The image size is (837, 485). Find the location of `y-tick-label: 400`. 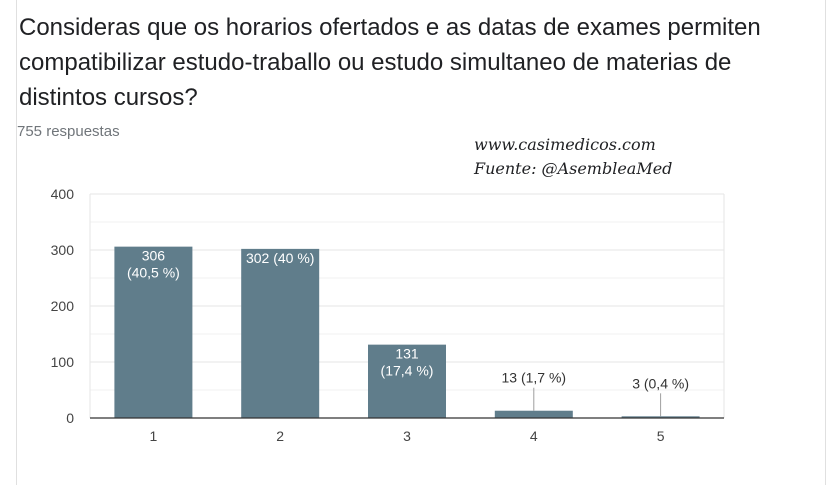

y-tick-label: 400 is located at coordinates (63, 194).